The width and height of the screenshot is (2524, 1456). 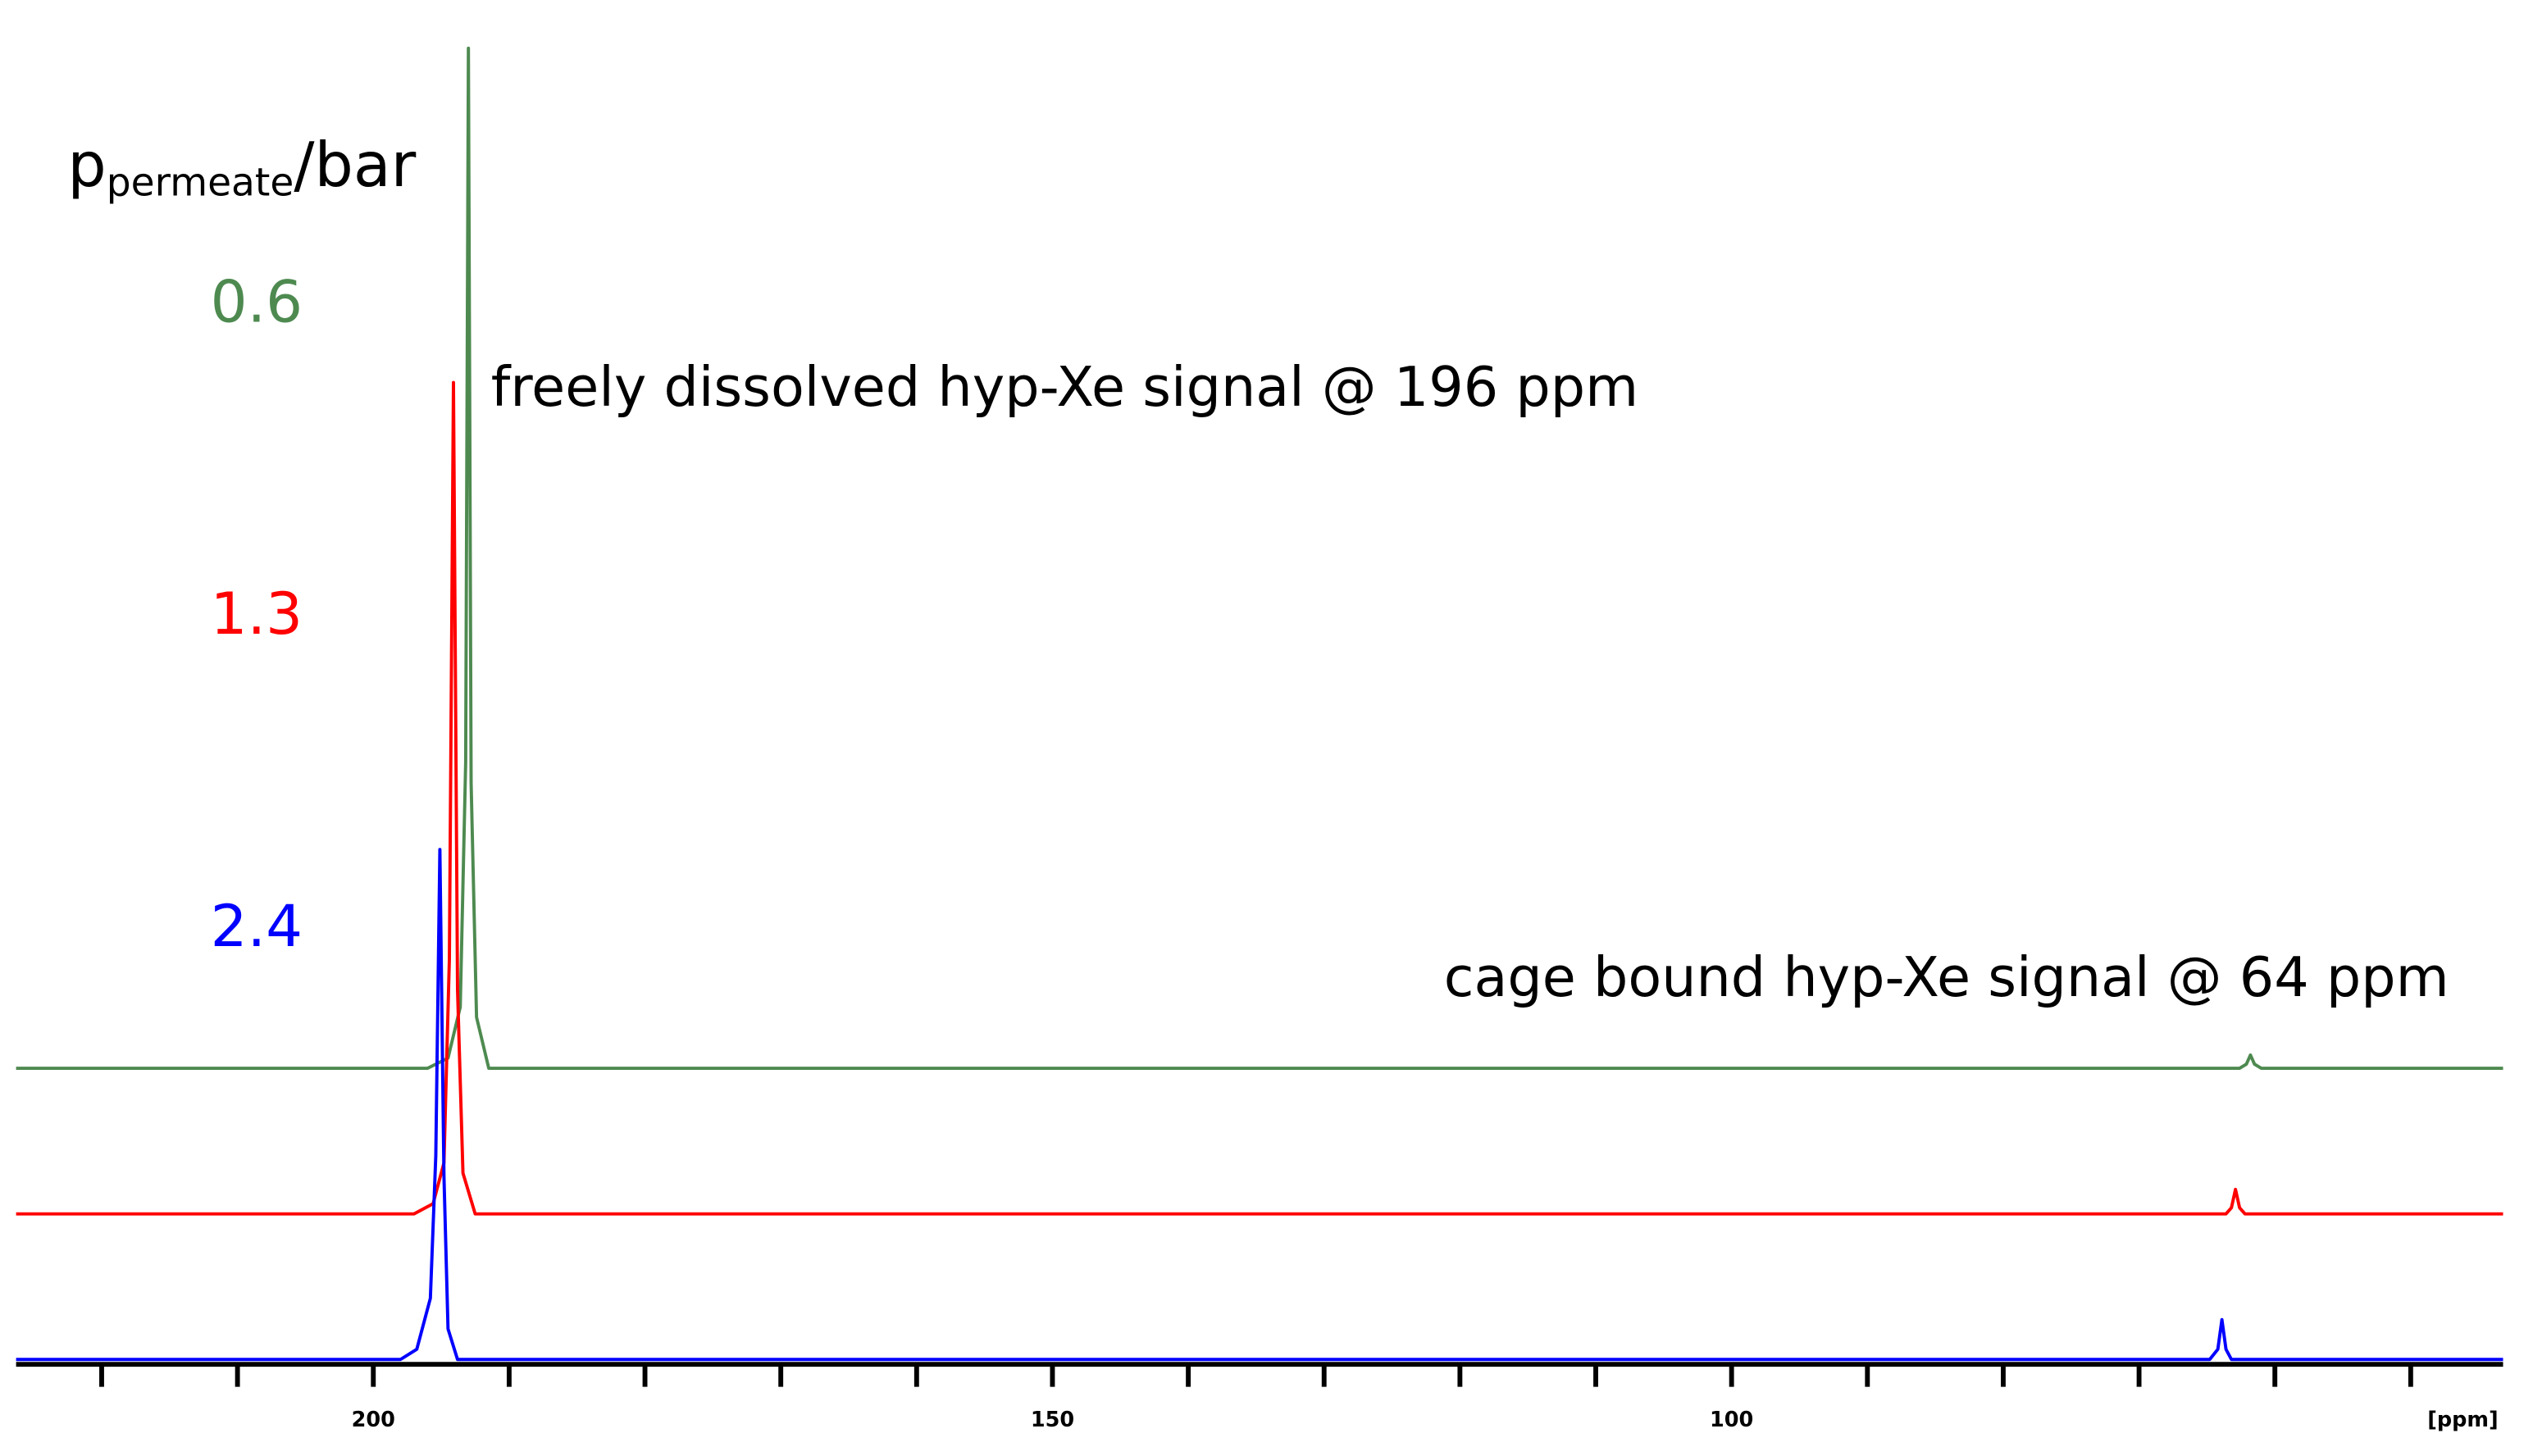 What do you see at coordinates (355, 165) in the screenshot?
I see `legend-title-unit: /bar` at bounding box center [355, 165].